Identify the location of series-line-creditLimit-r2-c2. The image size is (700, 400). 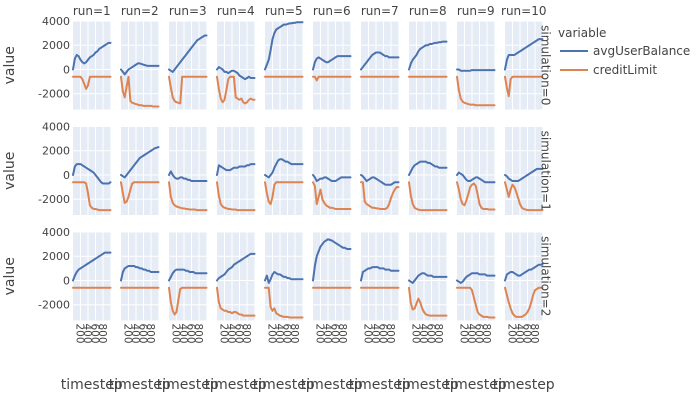
(188, 301).